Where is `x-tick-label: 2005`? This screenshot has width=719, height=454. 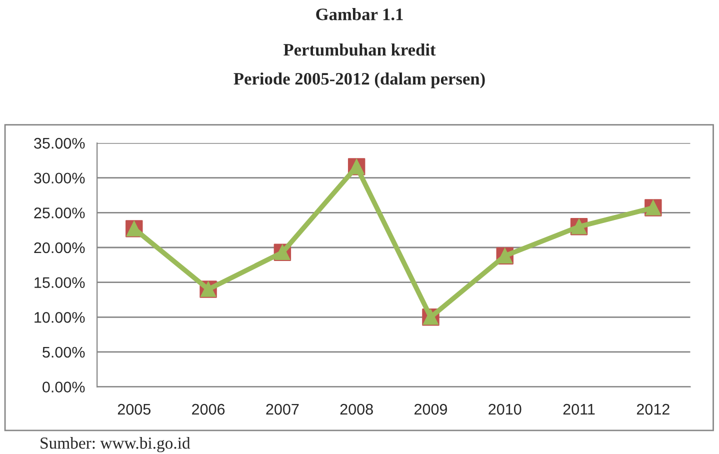
x-tick-label: 2005 is located at coordinates (134, 409).